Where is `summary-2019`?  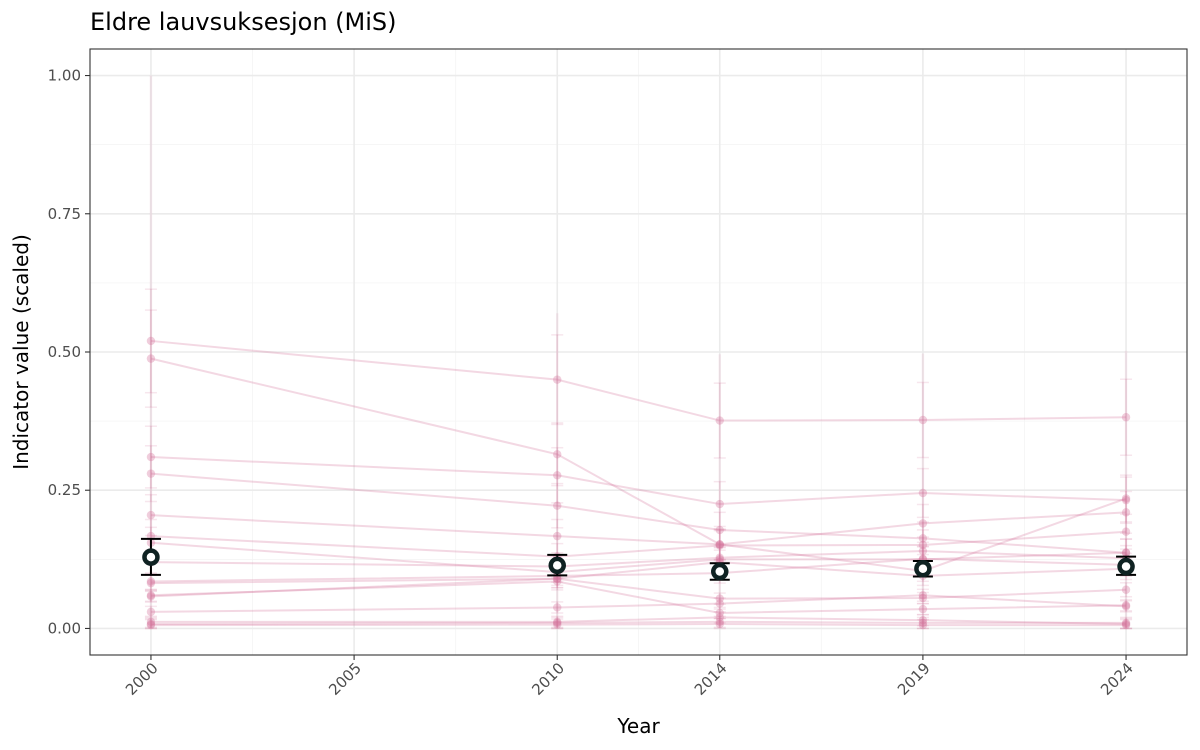
summary-2019 is located at coordinates (922, 568).